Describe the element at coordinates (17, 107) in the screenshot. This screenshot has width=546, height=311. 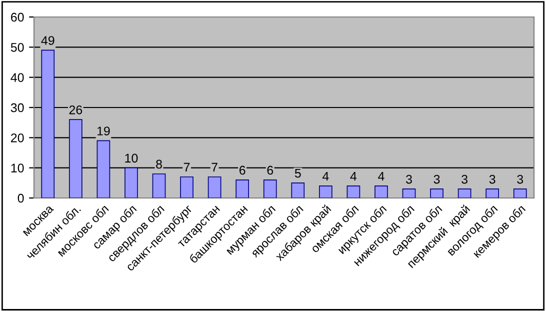
I see `y-tick-label: 30` at that location.